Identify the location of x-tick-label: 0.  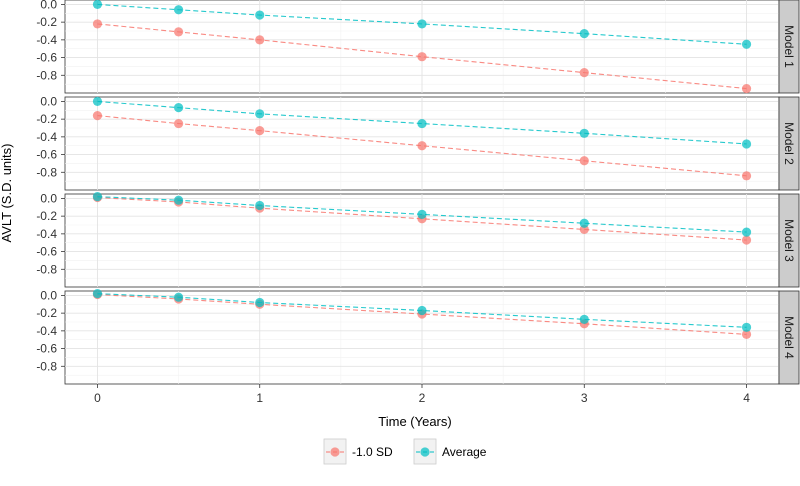
(97, 398).